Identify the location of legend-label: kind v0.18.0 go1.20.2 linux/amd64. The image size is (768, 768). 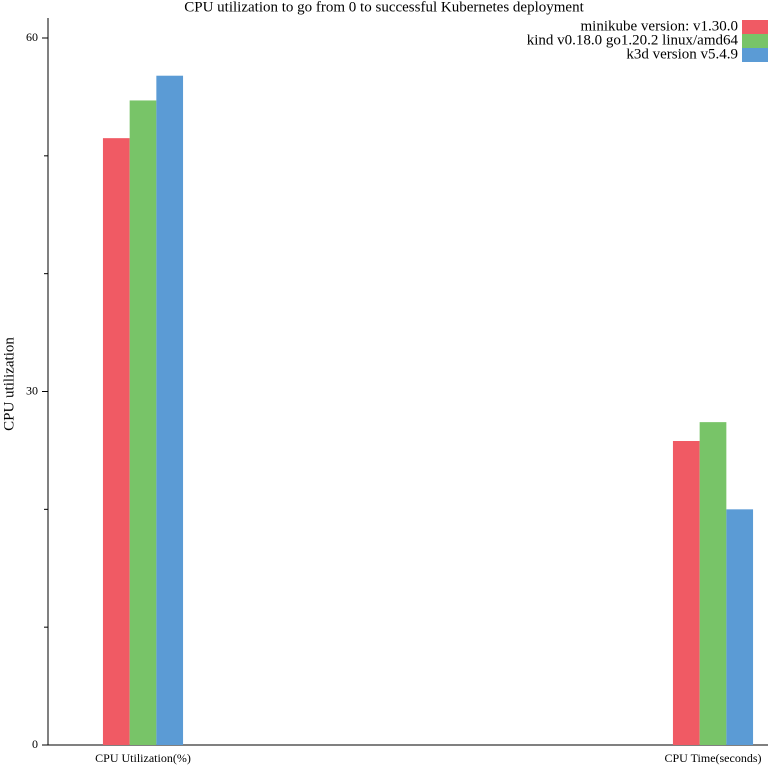
(633, 40).